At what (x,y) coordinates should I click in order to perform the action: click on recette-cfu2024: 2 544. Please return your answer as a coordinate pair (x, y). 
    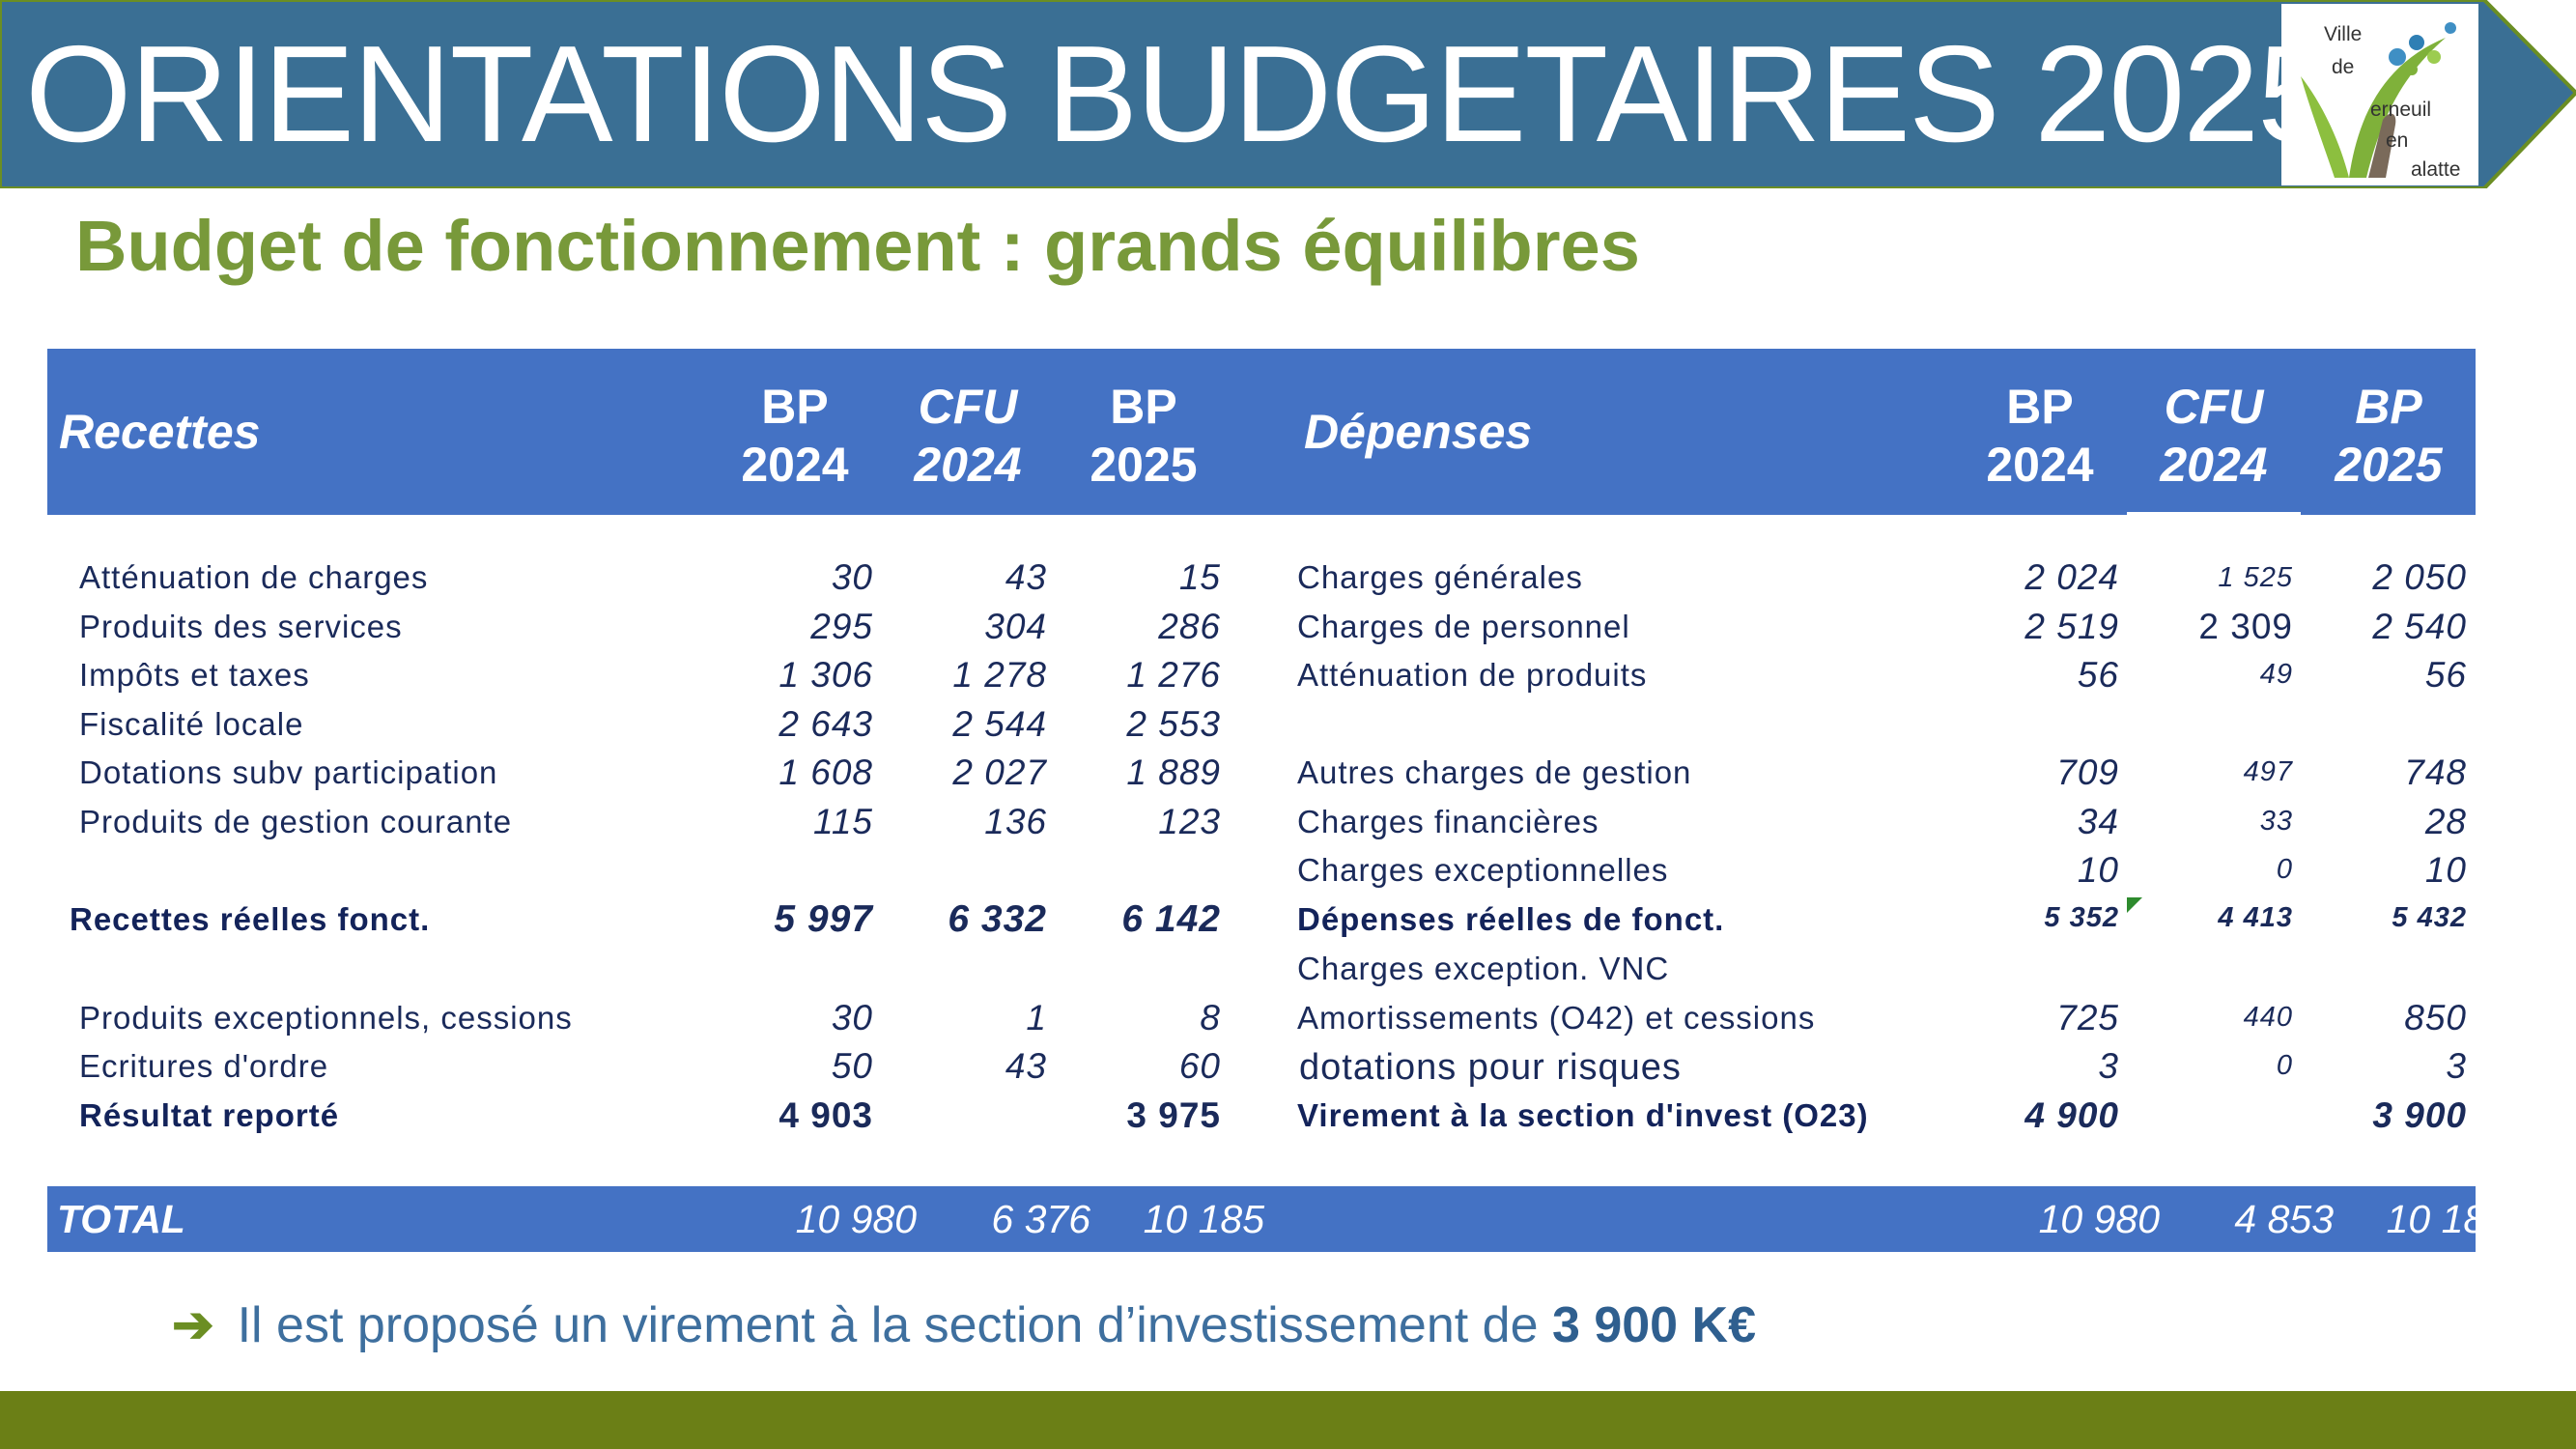
    Looking at the image, I should click on (999, 724).